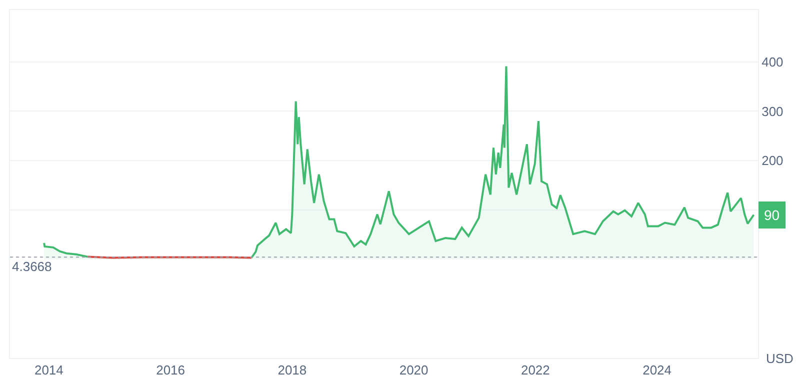 The image size is (800, 392). What do you see at coordinates (171, 370) in the screenshot?
I see `x-tick-label: 2016` at bounding box center [171, 370].